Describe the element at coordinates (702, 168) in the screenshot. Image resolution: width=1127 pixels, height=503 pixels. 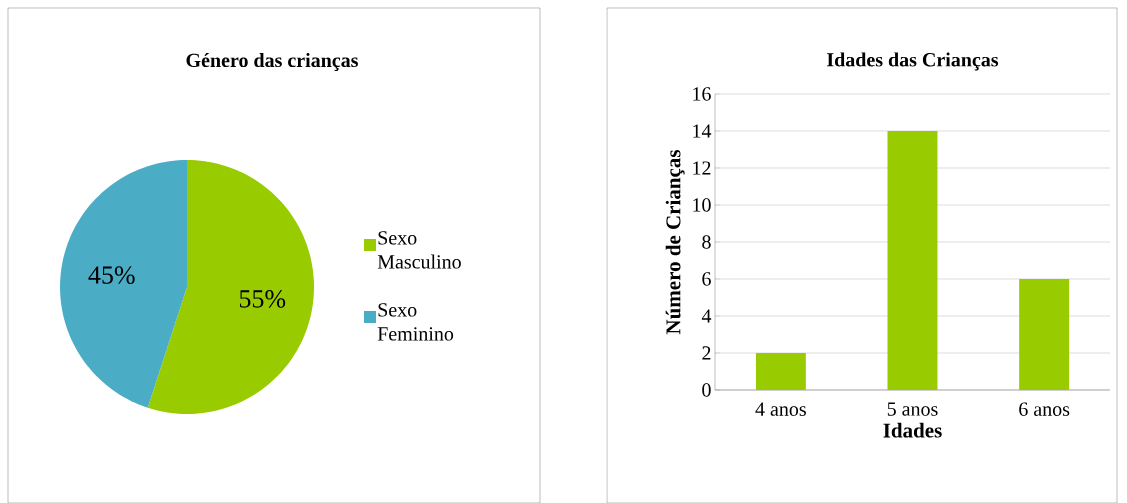
I see `y-tick-label: 12` at that location.